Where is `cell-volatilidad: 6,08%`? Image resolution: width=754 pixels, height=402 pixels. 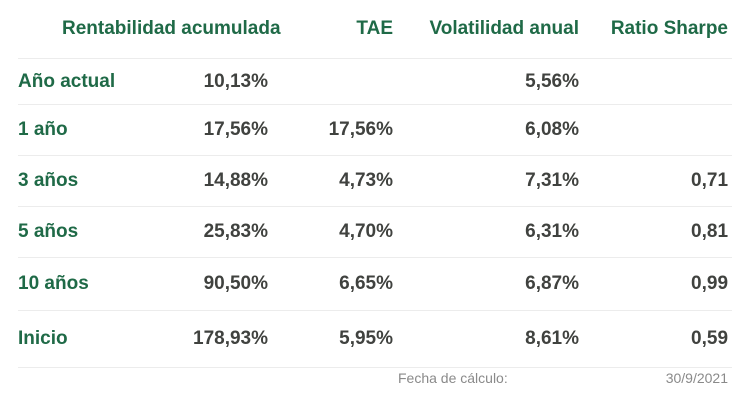
cell-volatilidad: 6,08% is located at coordinates (486, 130).